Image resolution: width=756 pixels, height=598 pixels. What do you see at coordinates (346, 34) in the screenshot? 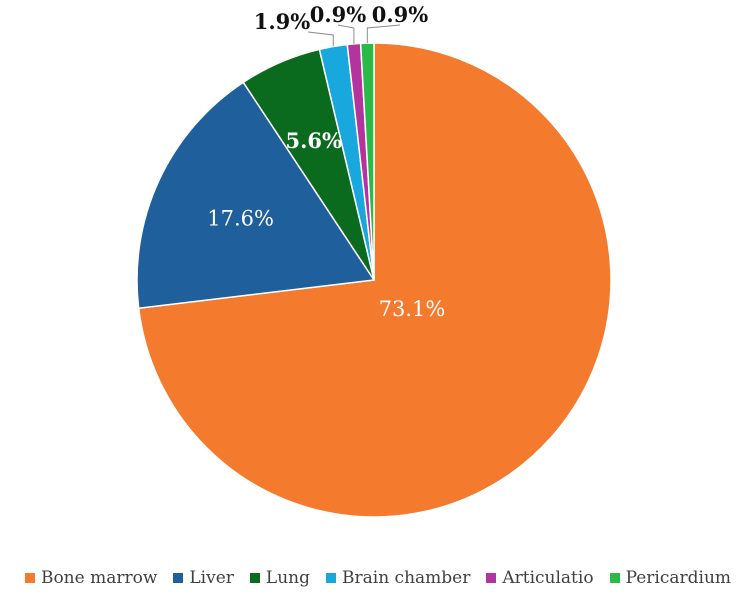
I see `leader-line-articulatio` at bounding box center [346, 34].